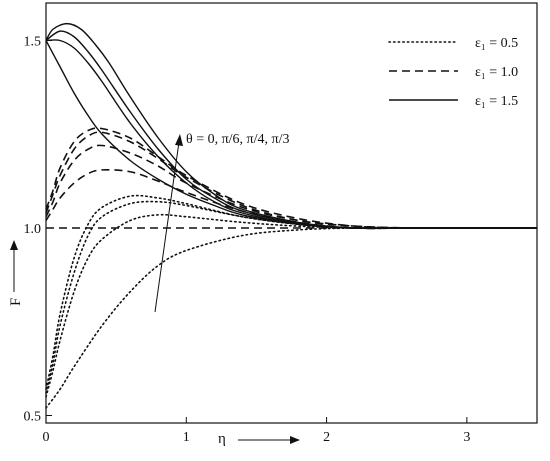  What do you see at coordinates (295, 440) in the screenshot?
I see `x-axis-label-arrowhead` at bounding box center [295, 440].